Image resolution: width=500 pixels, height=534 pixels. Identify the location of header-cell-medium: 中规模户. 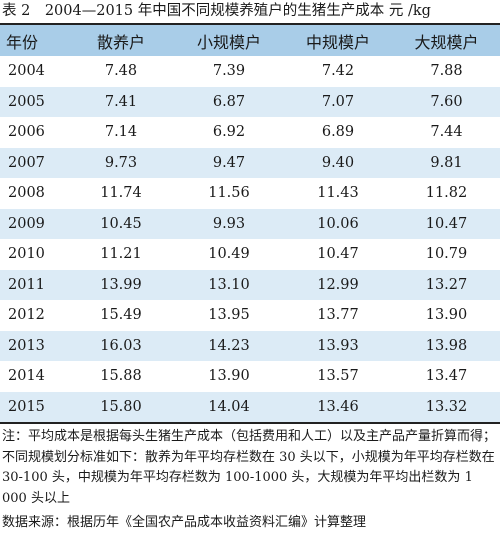
(338, 40).